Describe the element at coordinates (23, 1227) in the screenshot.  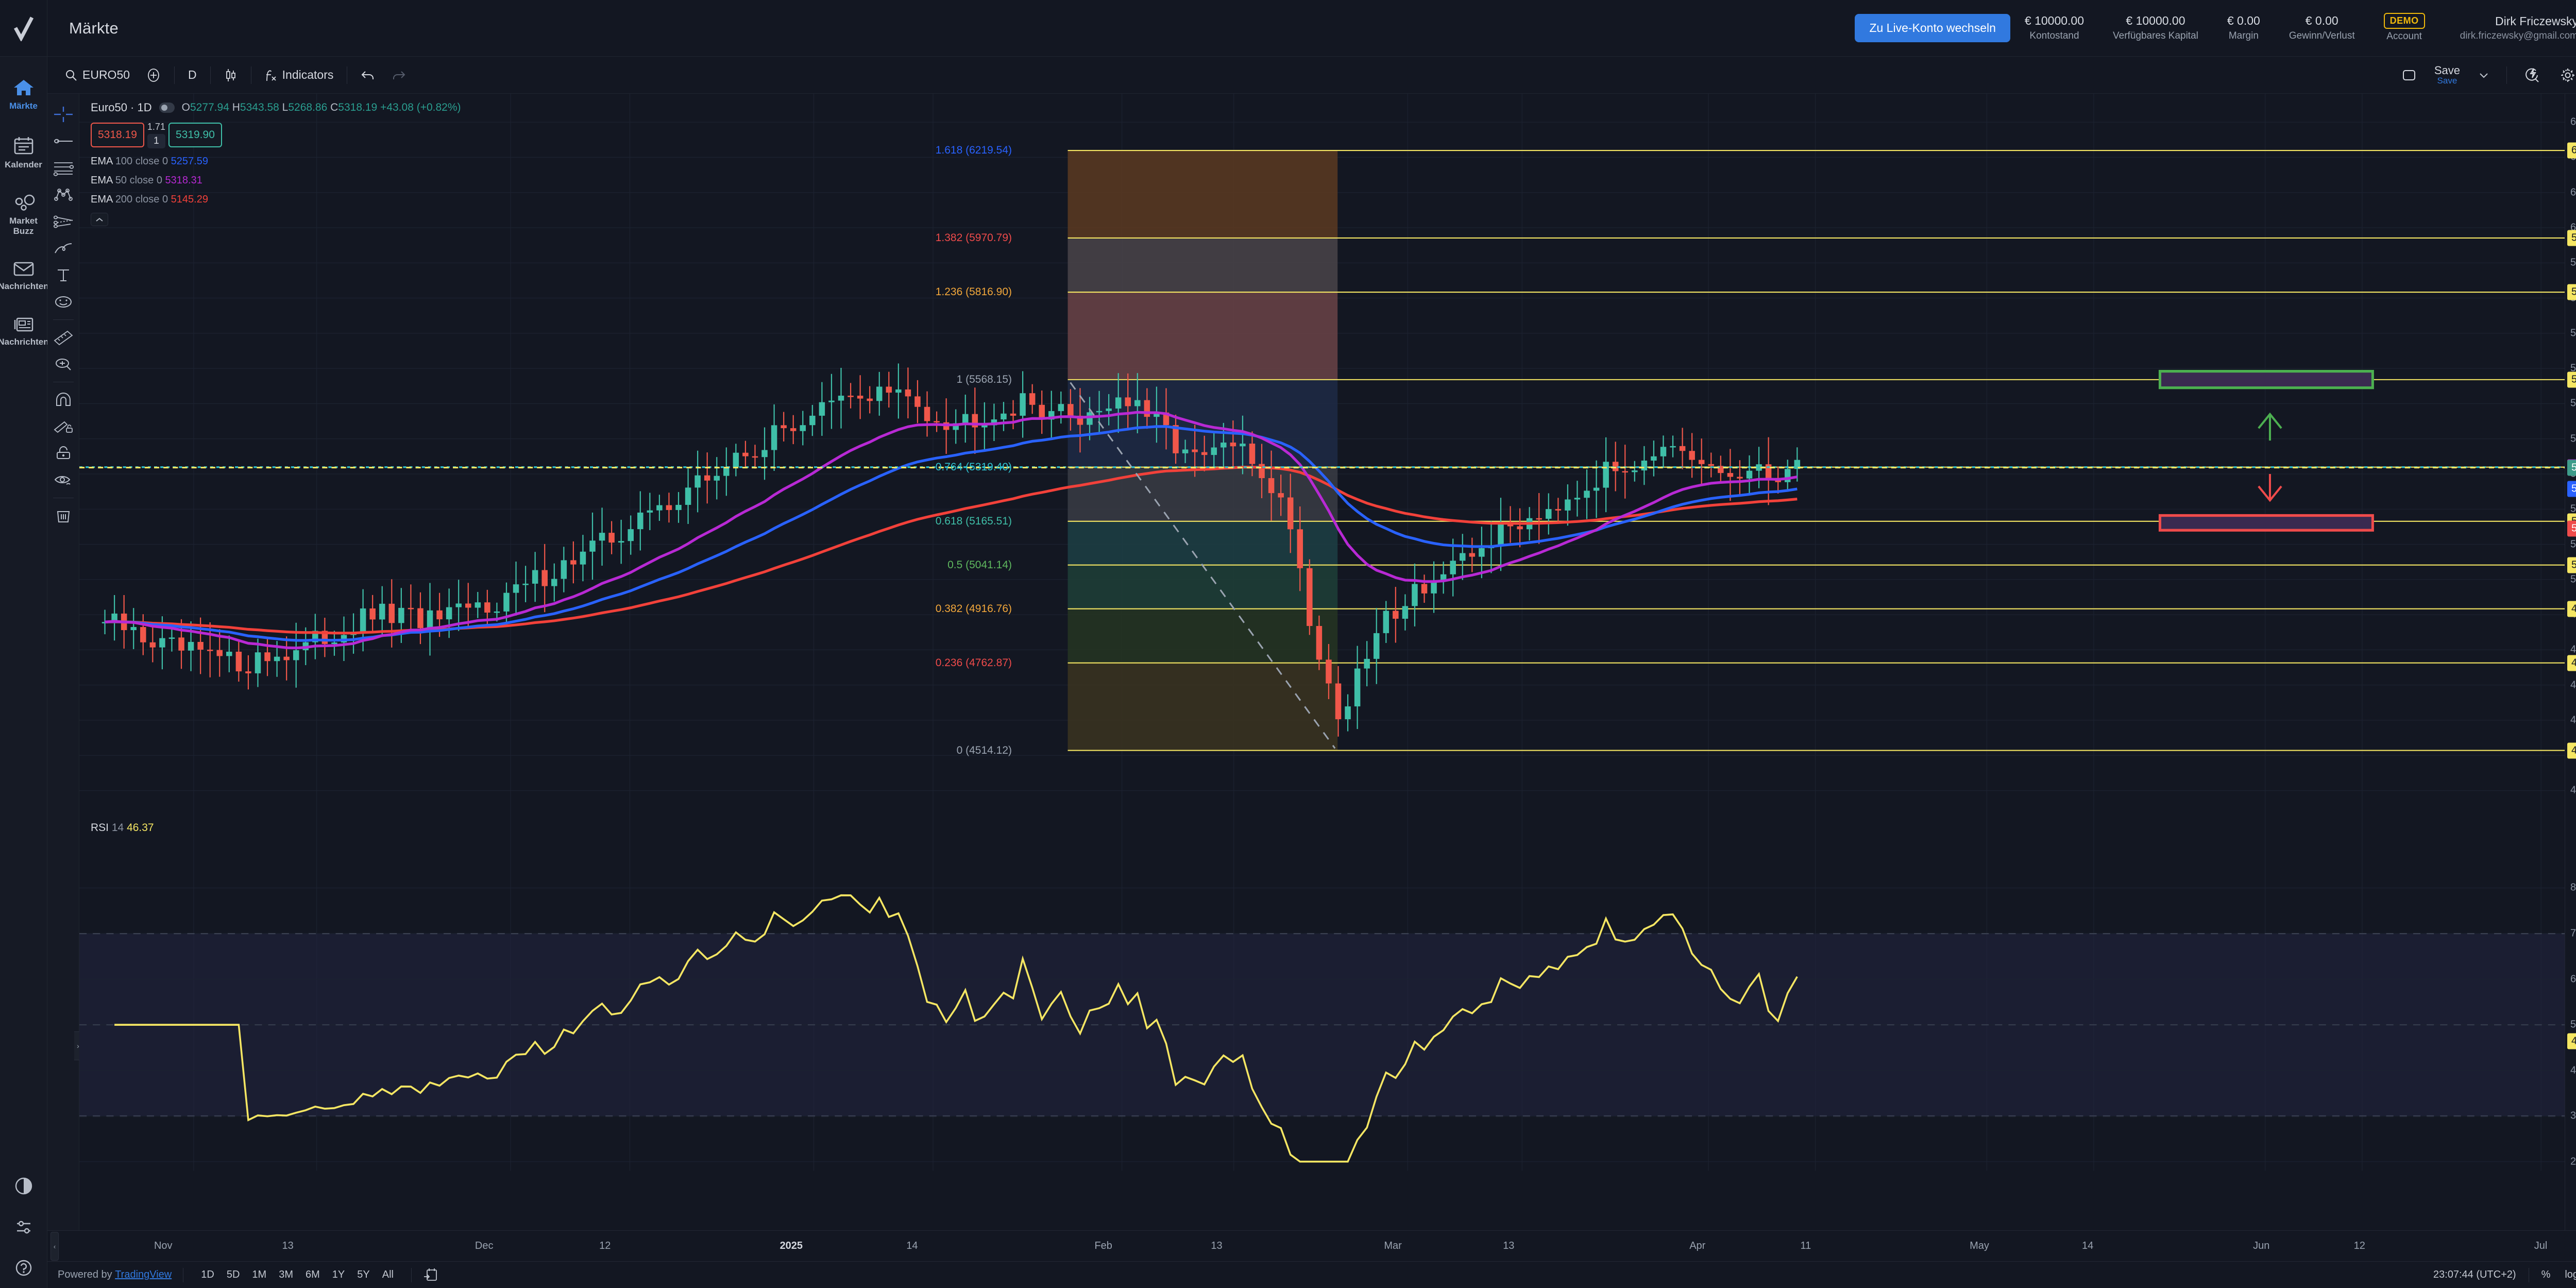
I see `sliders-icon` at that location.